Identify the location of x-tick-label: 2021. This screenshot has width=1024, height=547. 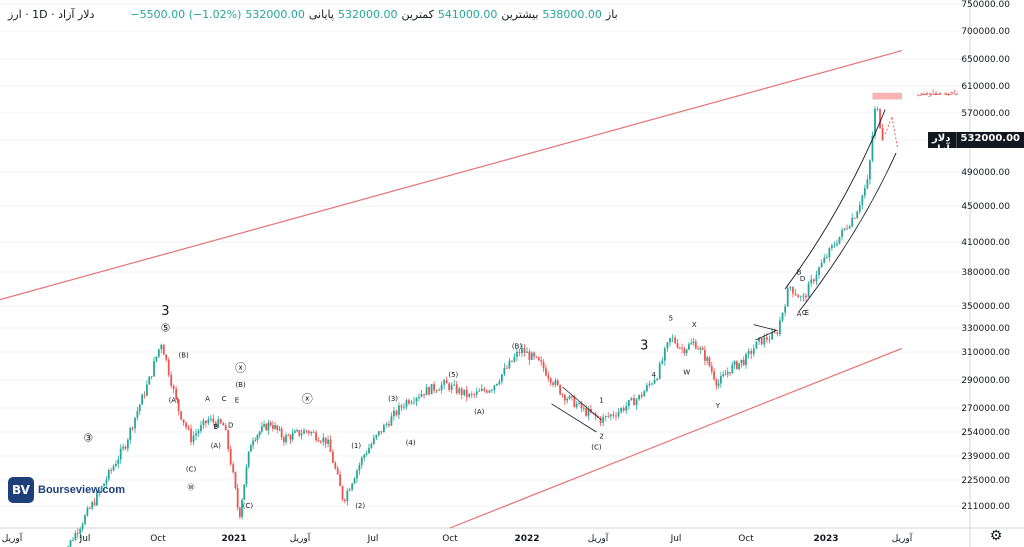
(233, 539).